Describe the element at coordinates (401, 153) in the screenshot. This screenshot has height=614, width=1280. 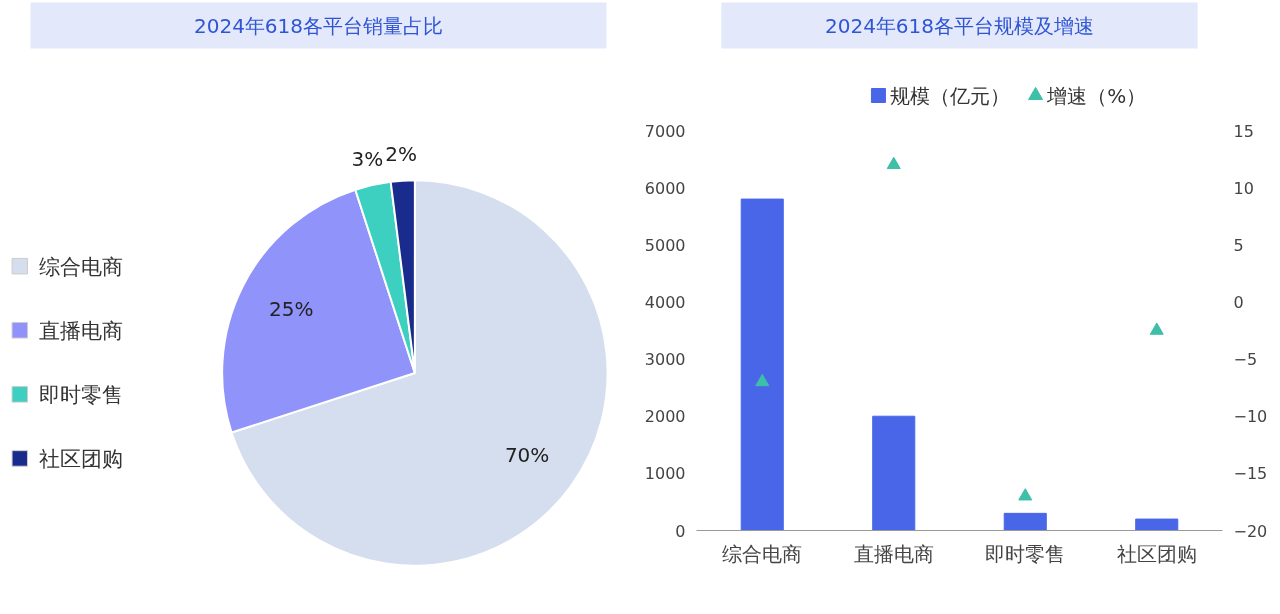
I see `data-label: 2%` at that location.